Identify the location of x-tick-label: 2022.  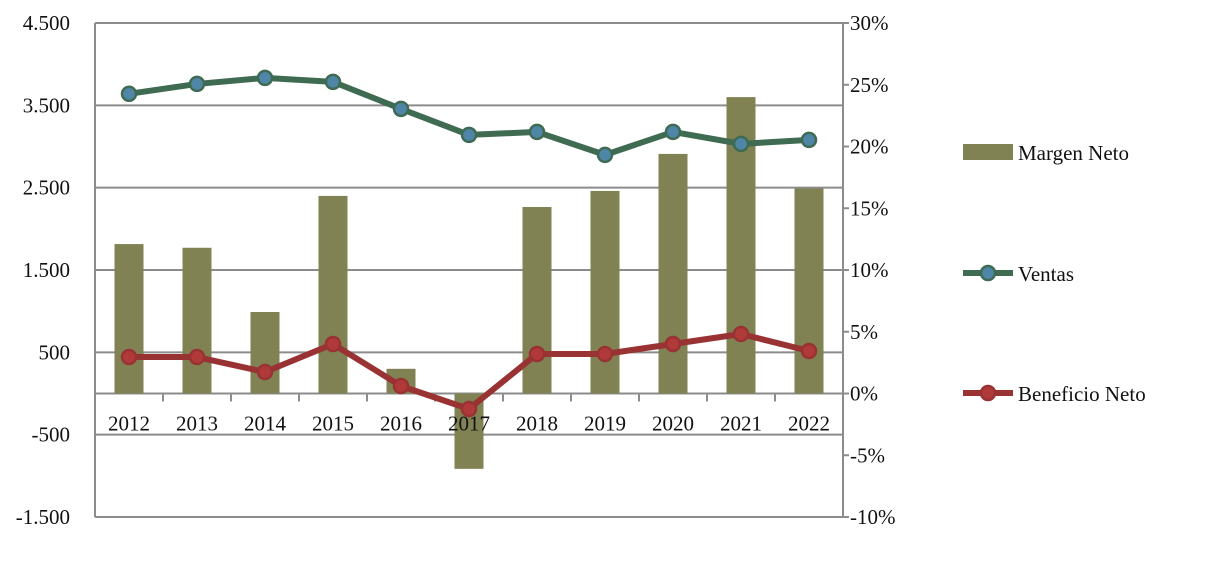
(809, 424).